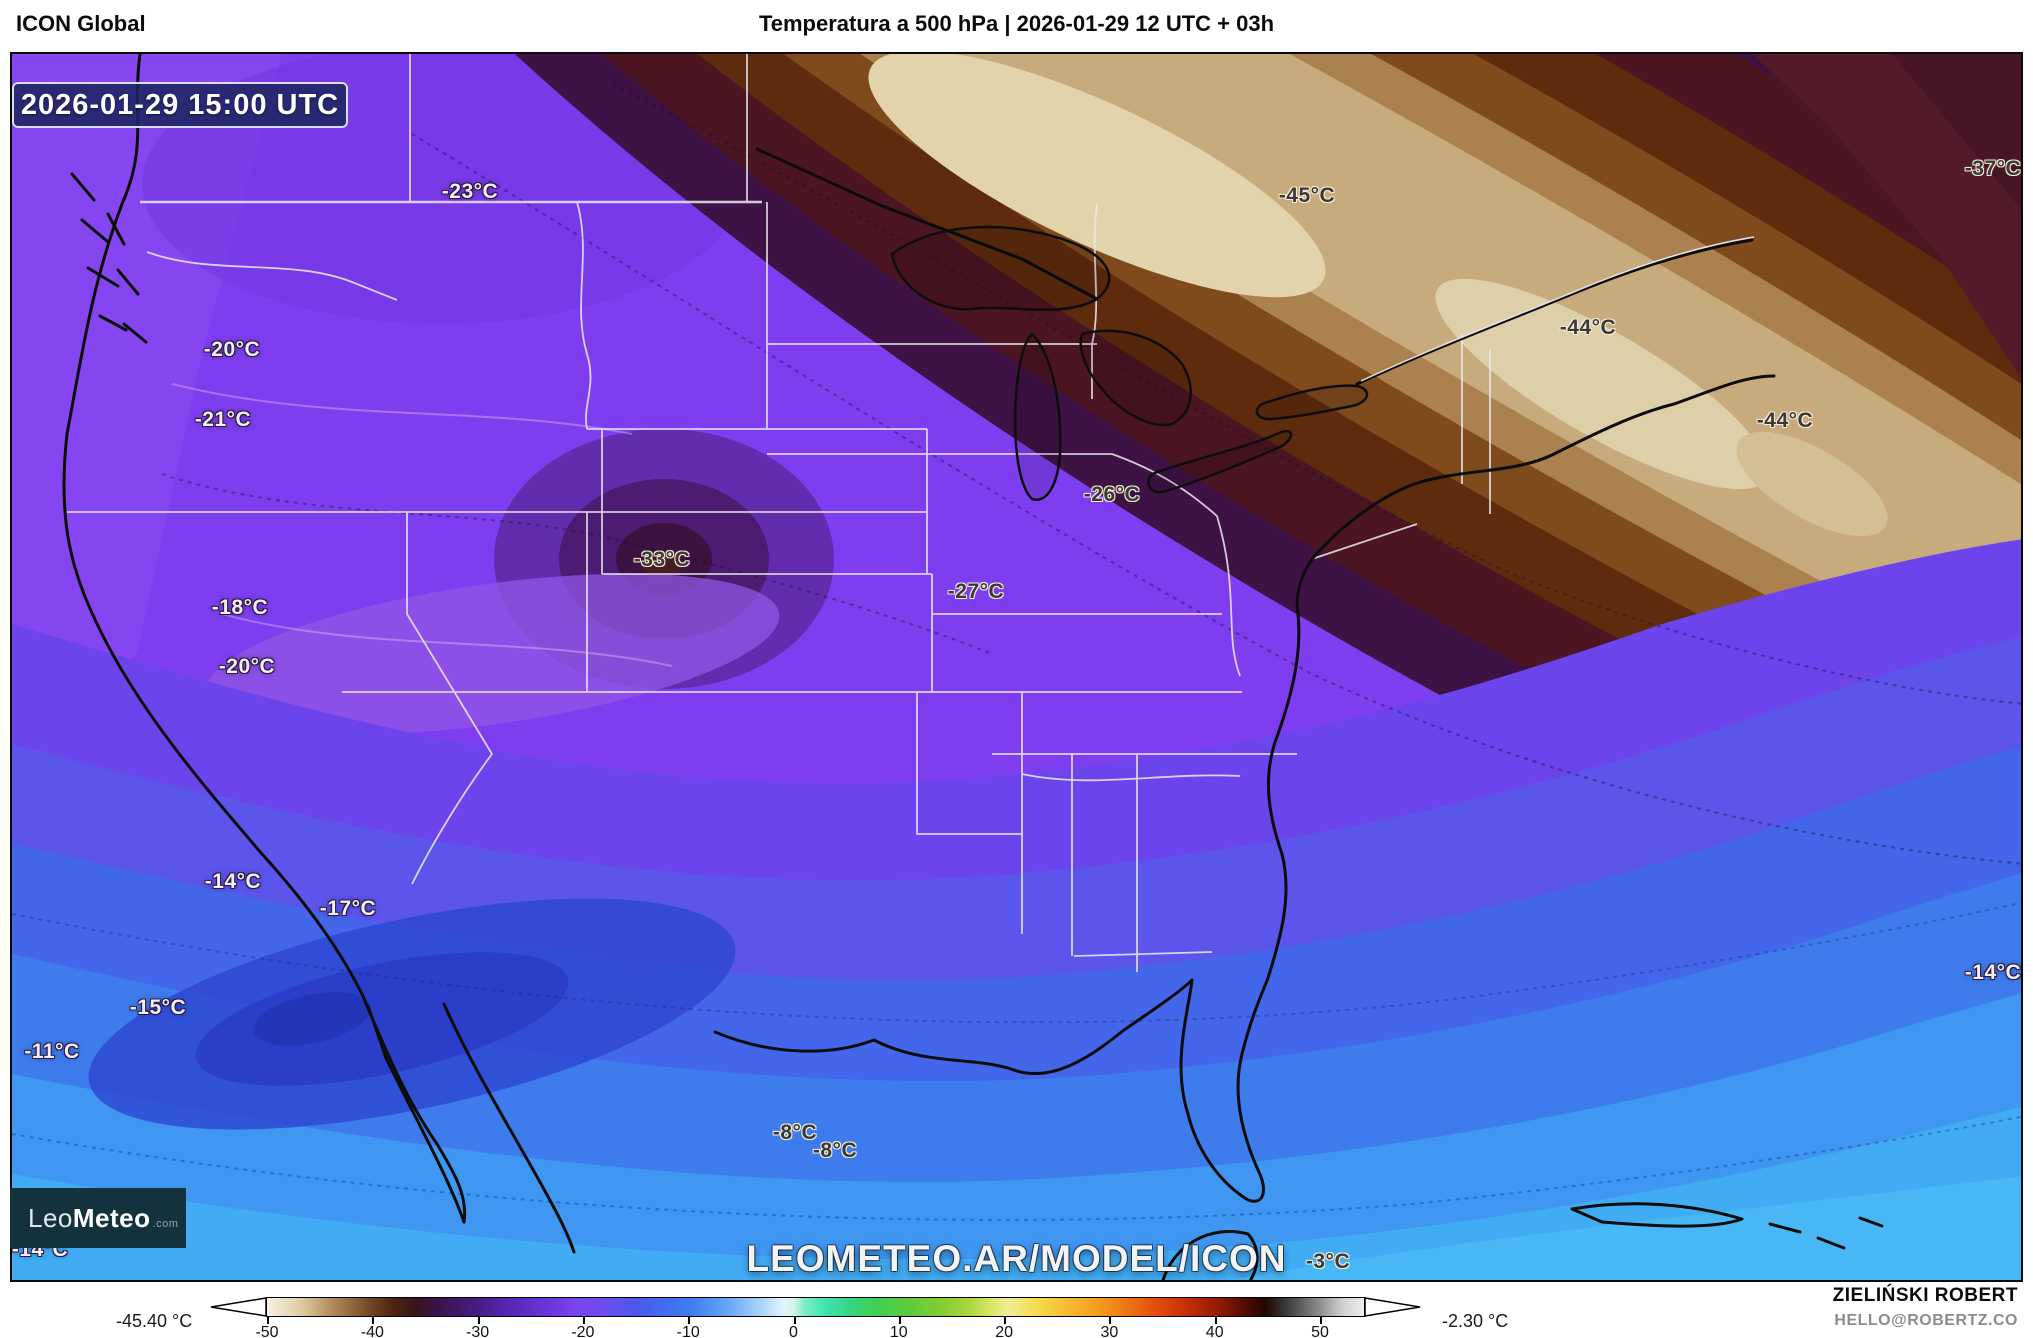 The image size is (2033, 1338). What do you see at coordinates (1320, 1331) in the screenshot?
I see `colorbar-tick-label: 50` at bounding box center [1320, 1331].